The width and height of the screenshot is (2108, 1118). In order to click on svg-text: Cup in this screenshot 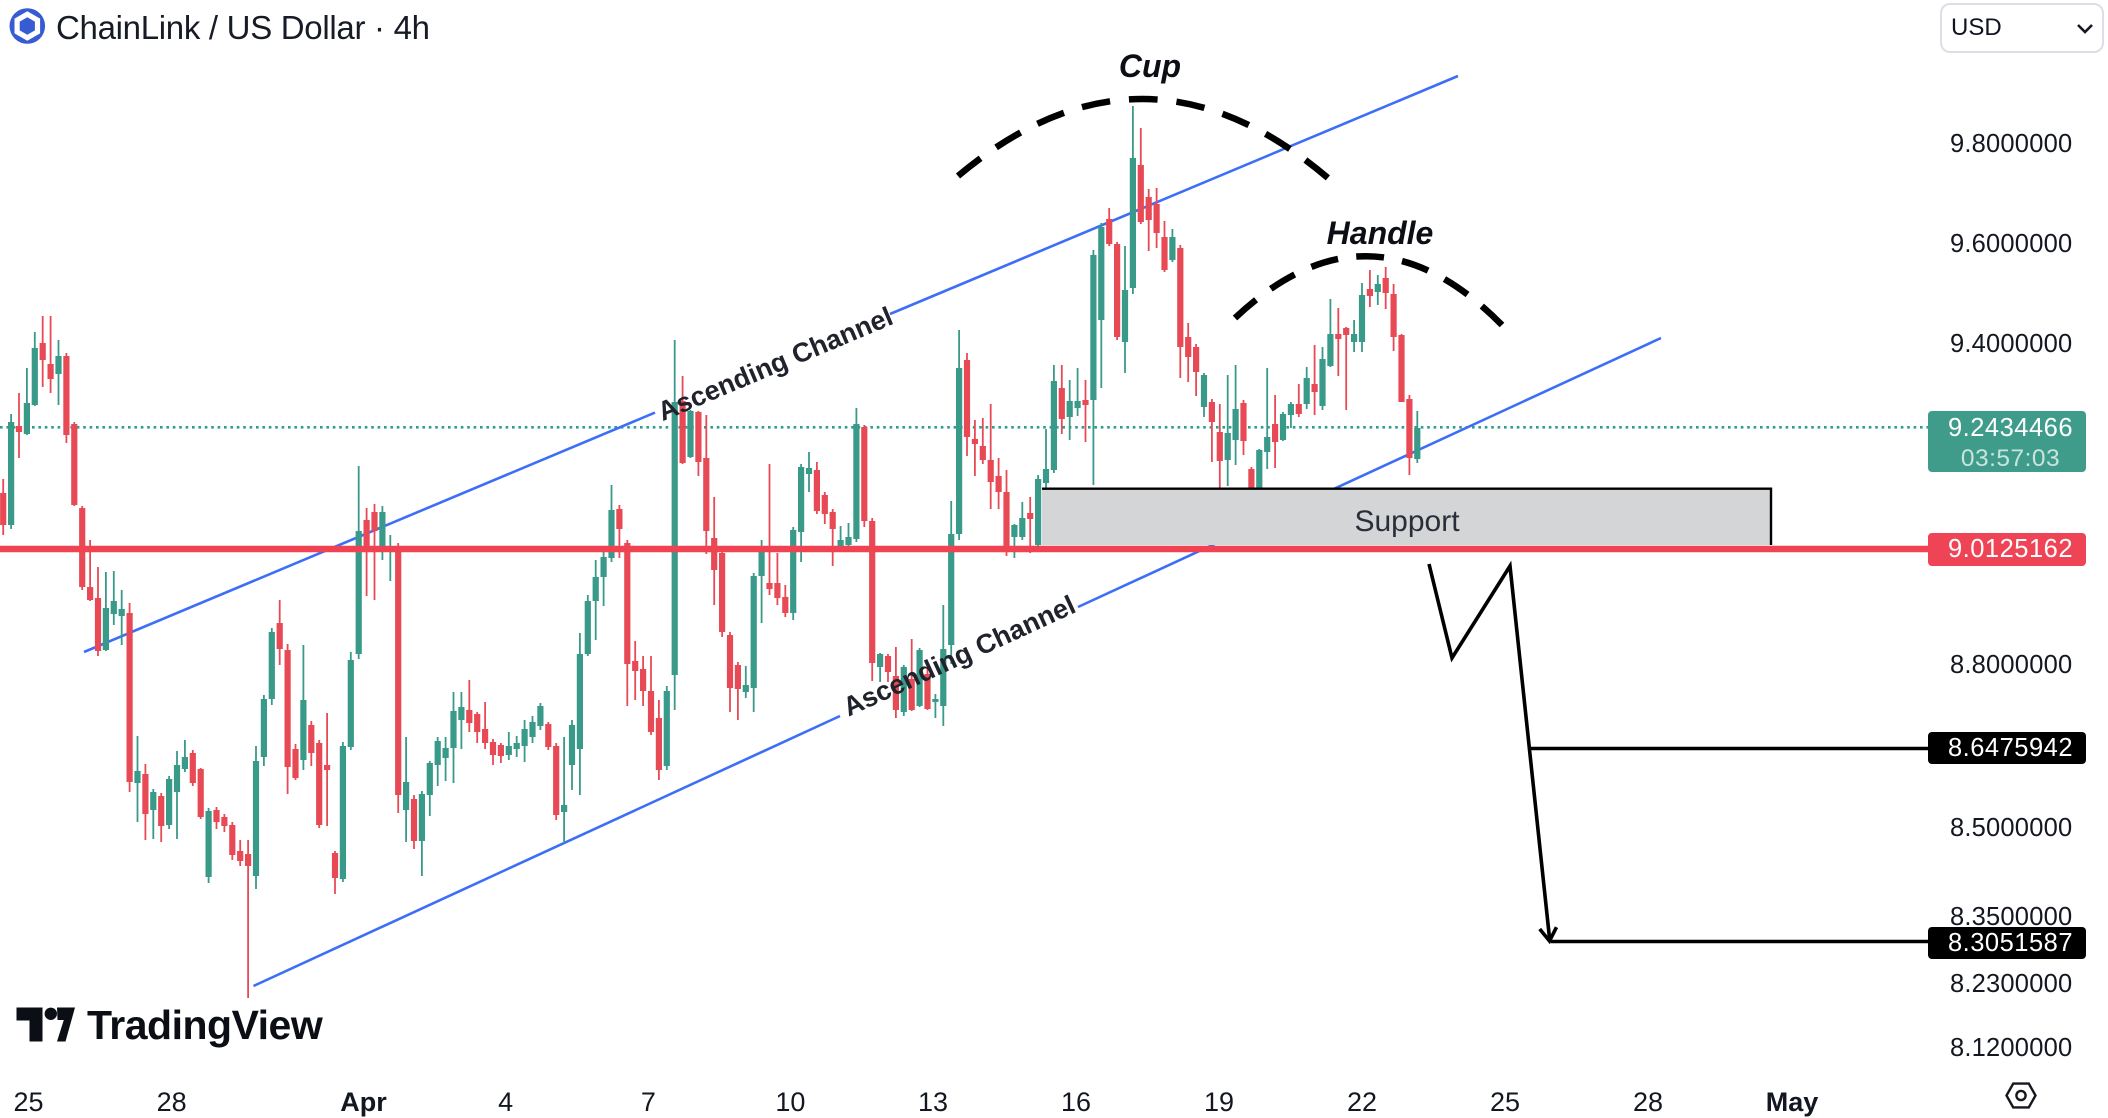, I will do `click(1150, 66)`.